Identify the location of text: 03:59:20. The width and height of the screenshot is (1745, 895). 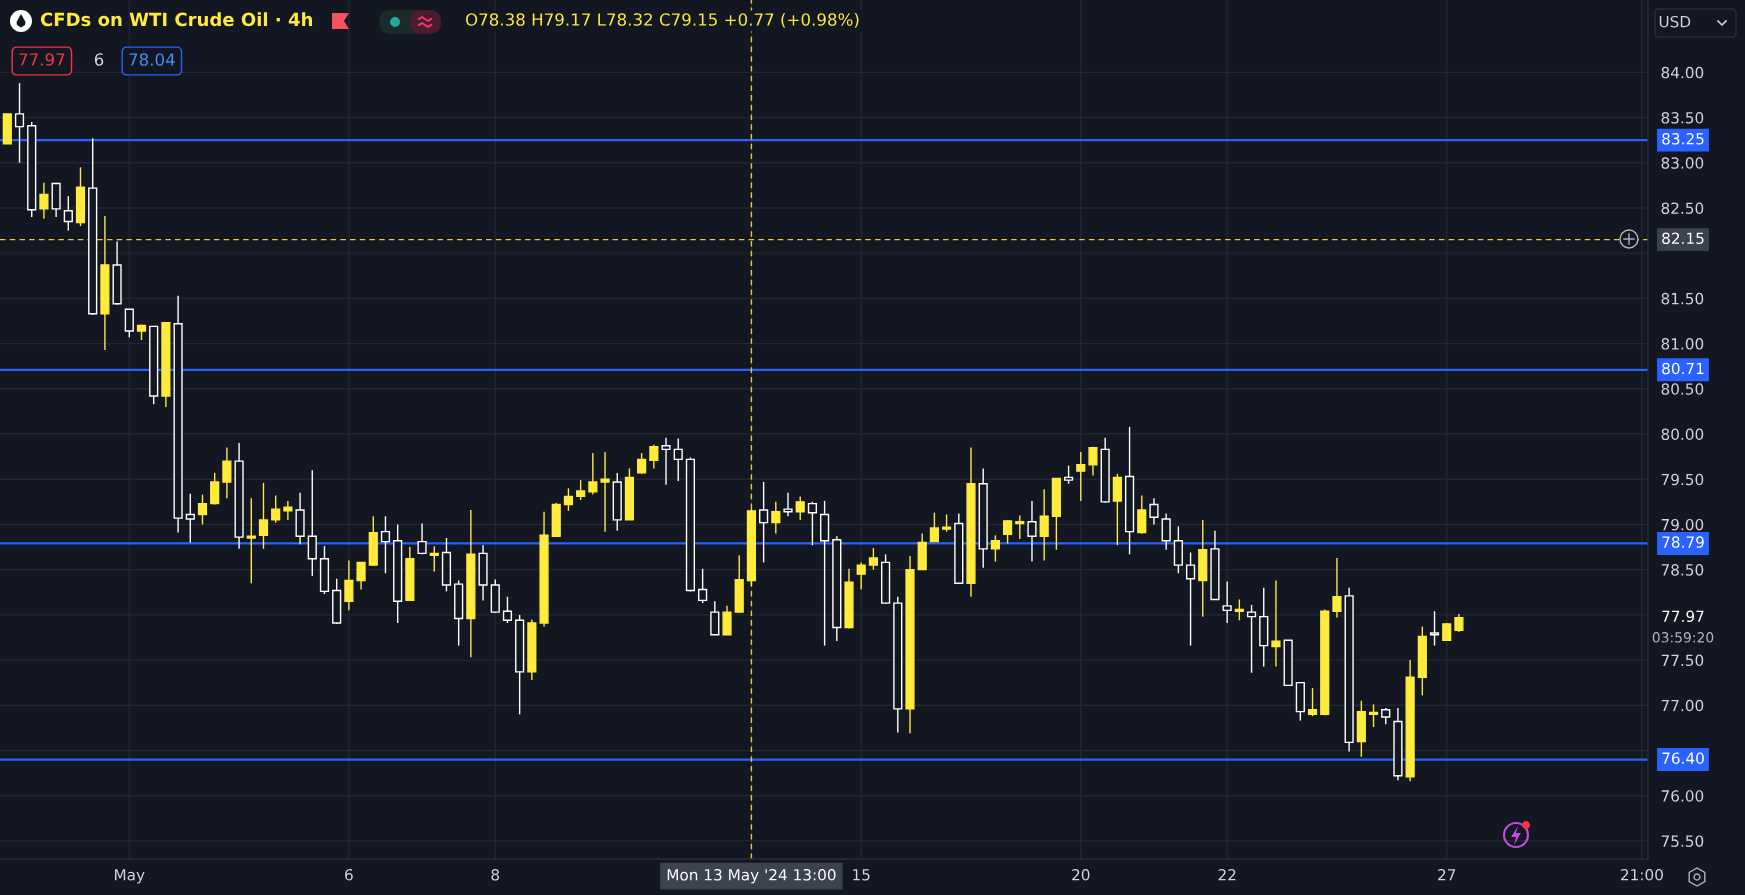
(1683, 637).